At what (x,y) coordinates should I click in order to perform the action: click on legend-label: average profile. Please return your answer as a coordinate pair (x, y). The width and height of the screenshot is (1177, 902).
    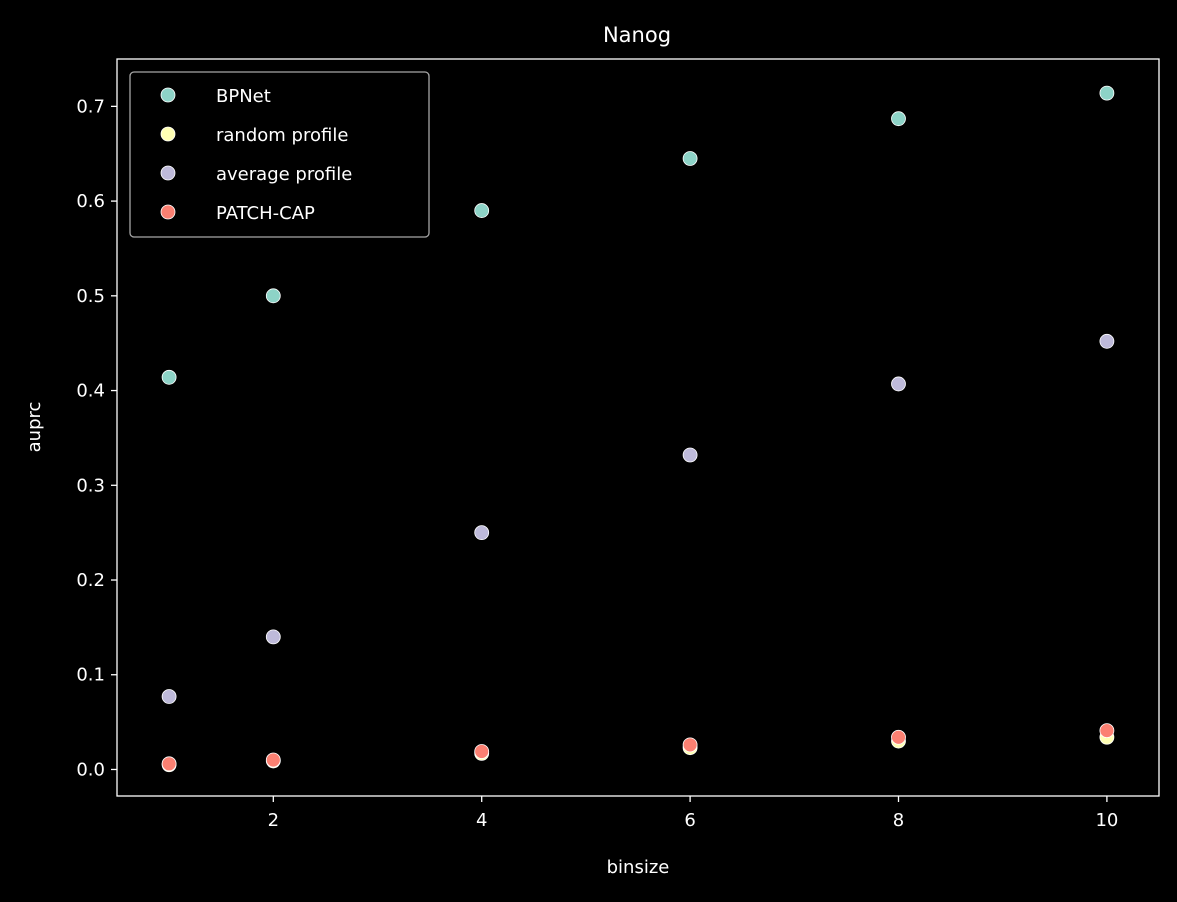
    Looking at the image, I should click on (284, 174).